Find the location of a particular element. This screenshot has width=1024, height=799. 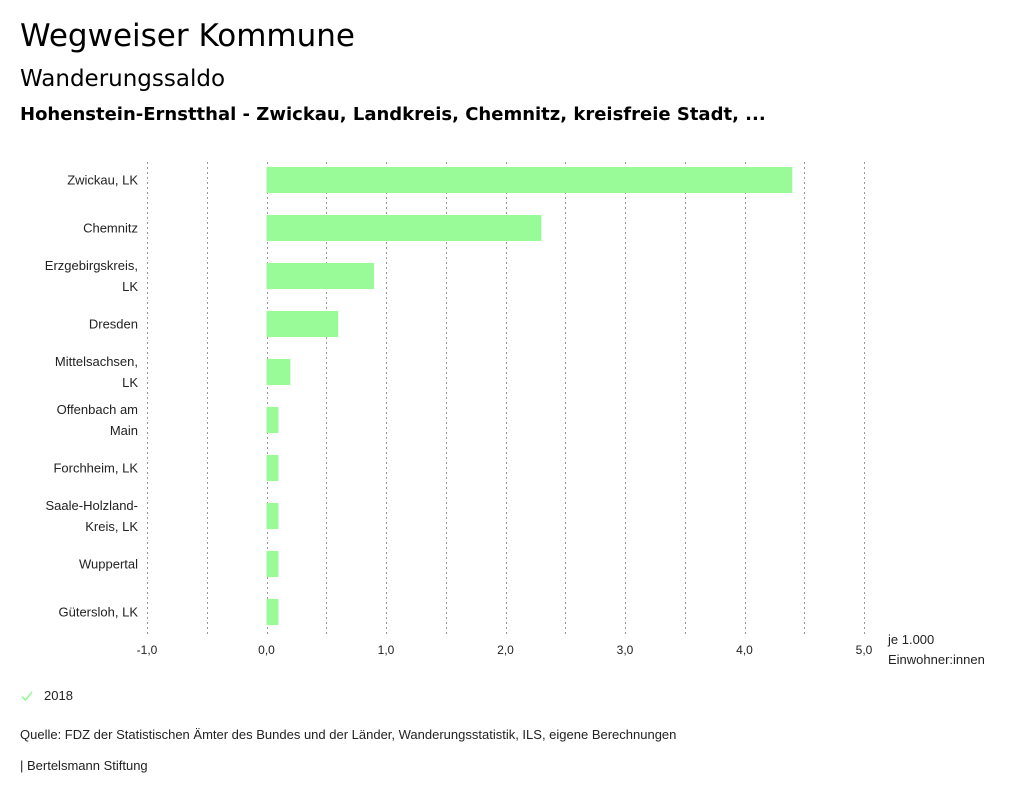

x-axis-unit-label: je 1.000 Einwohner:innen is located at coordinates (936, 650).